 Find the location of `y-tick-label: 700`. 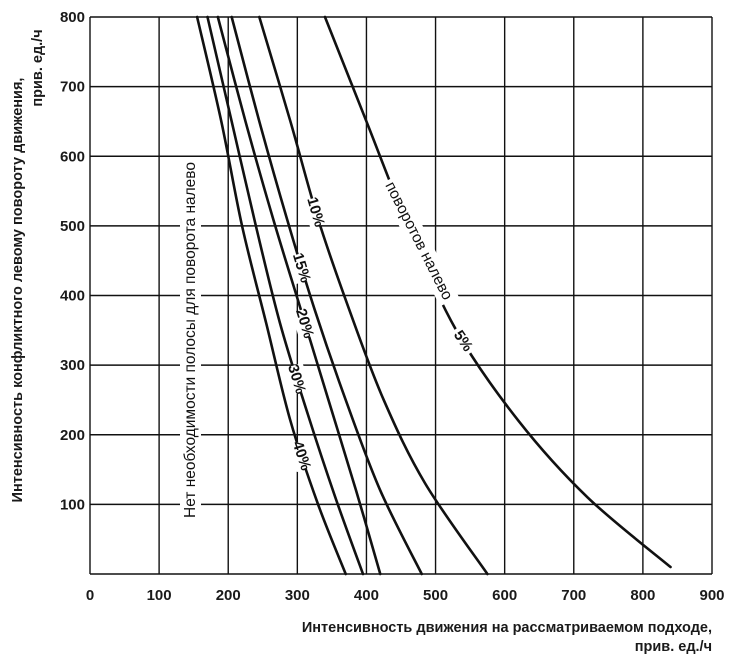

y-tick-label: 700 is located at coordinates (72, 87).